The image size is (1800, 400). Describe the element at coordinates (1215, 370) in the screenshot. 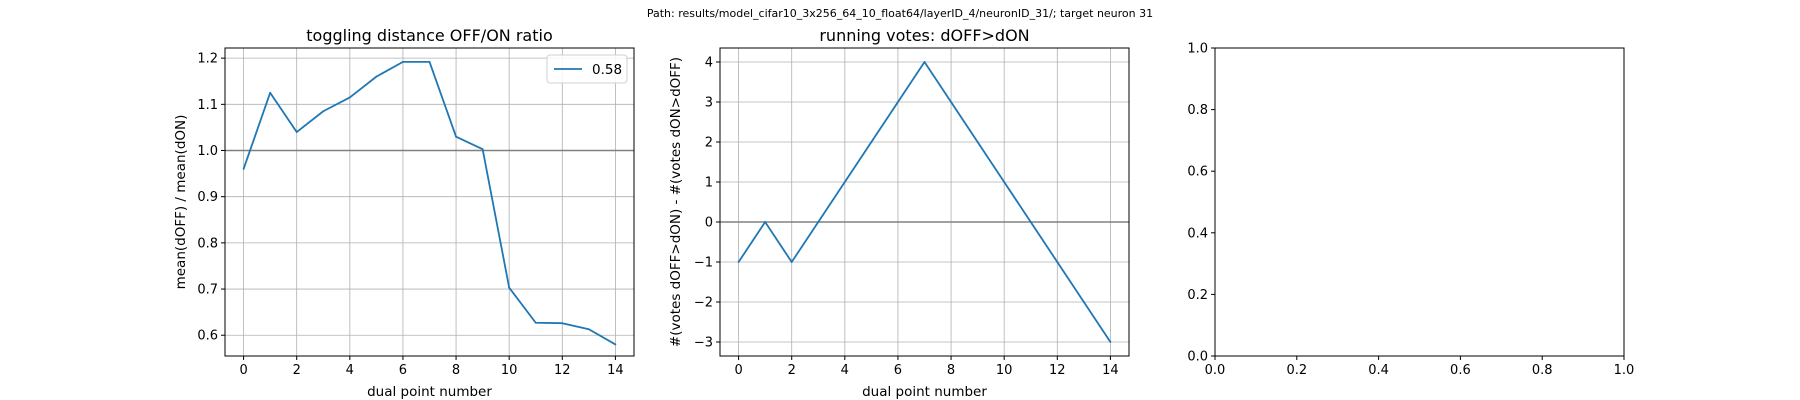

I see `x-tick-label: 0.0` at that location.